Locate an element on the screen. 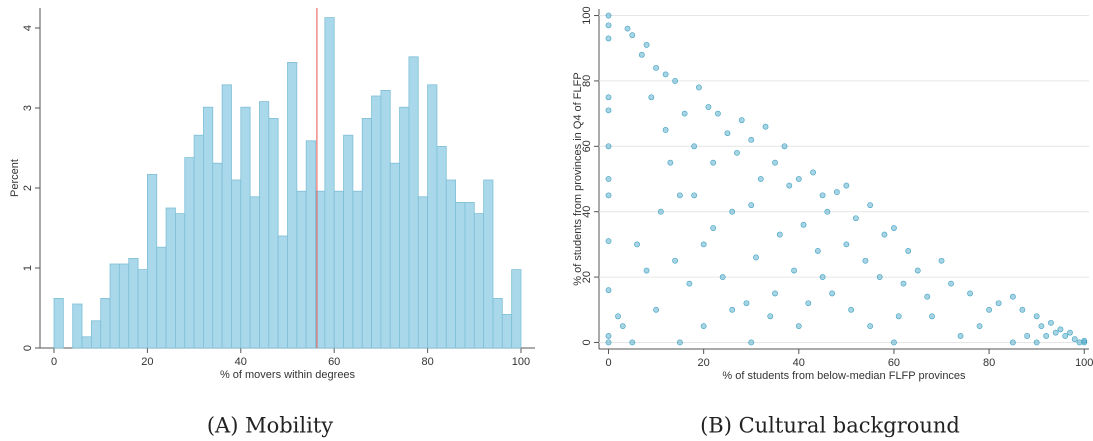 The image size is (1093, 441). x-tick-label: 40 is located at coordinates (799, 363).